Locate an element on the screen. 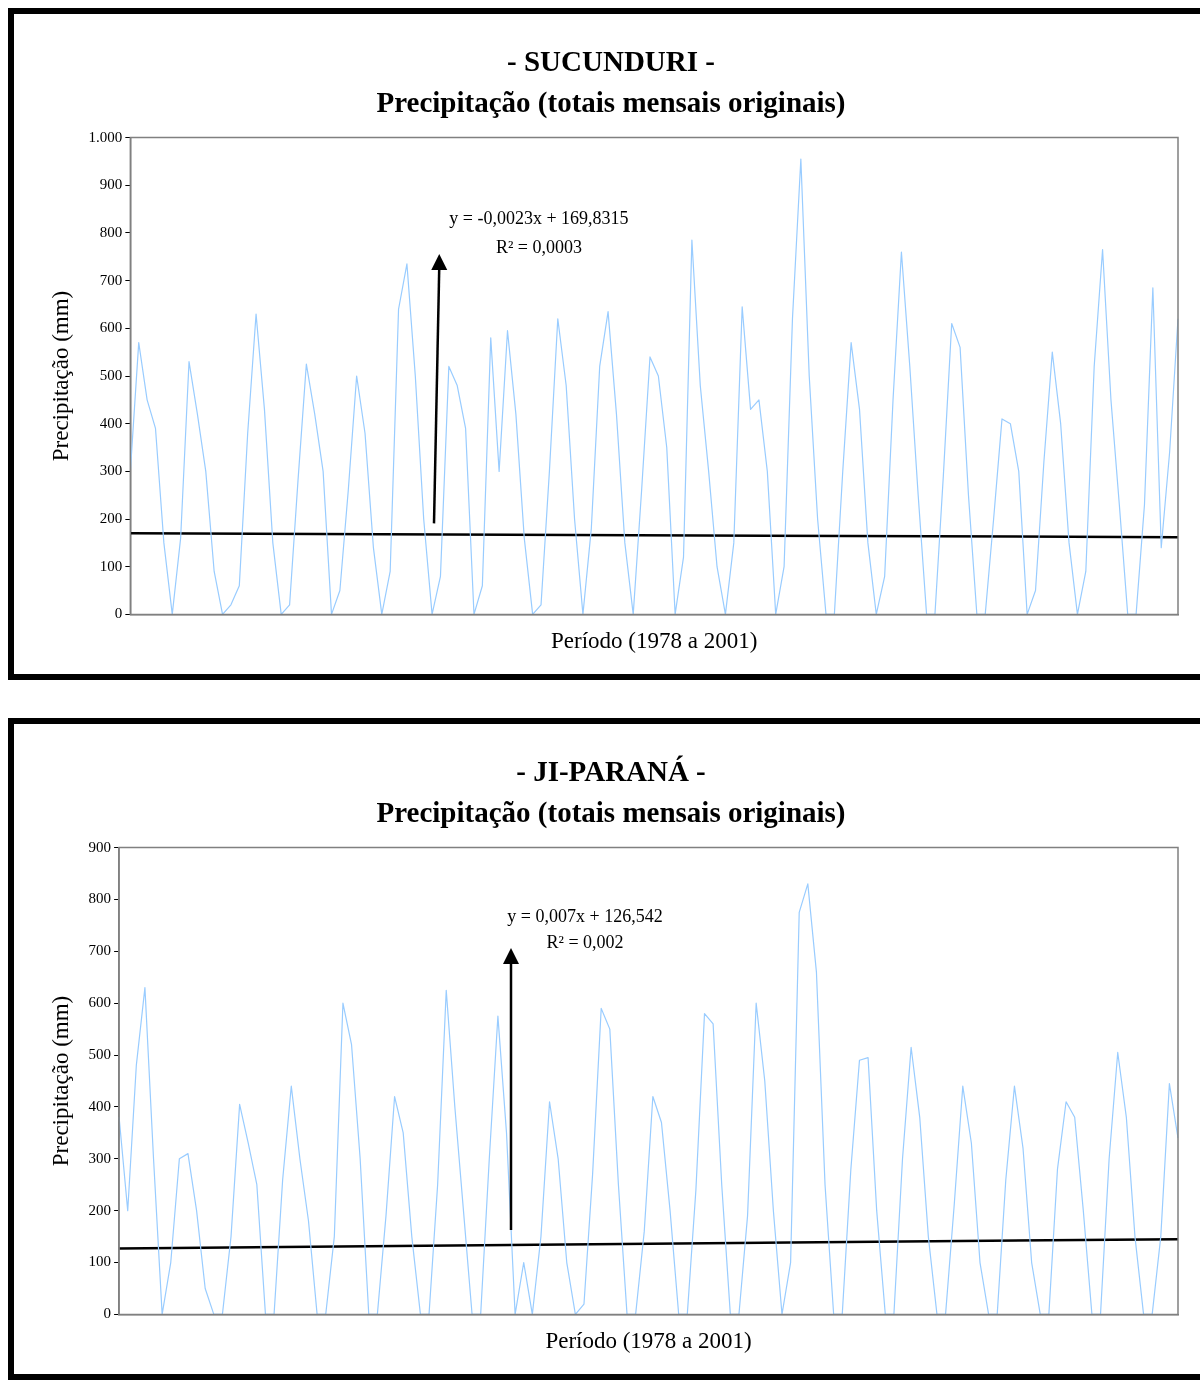  annotation: R² = 0,0003 is located at coordinates (538, 246).